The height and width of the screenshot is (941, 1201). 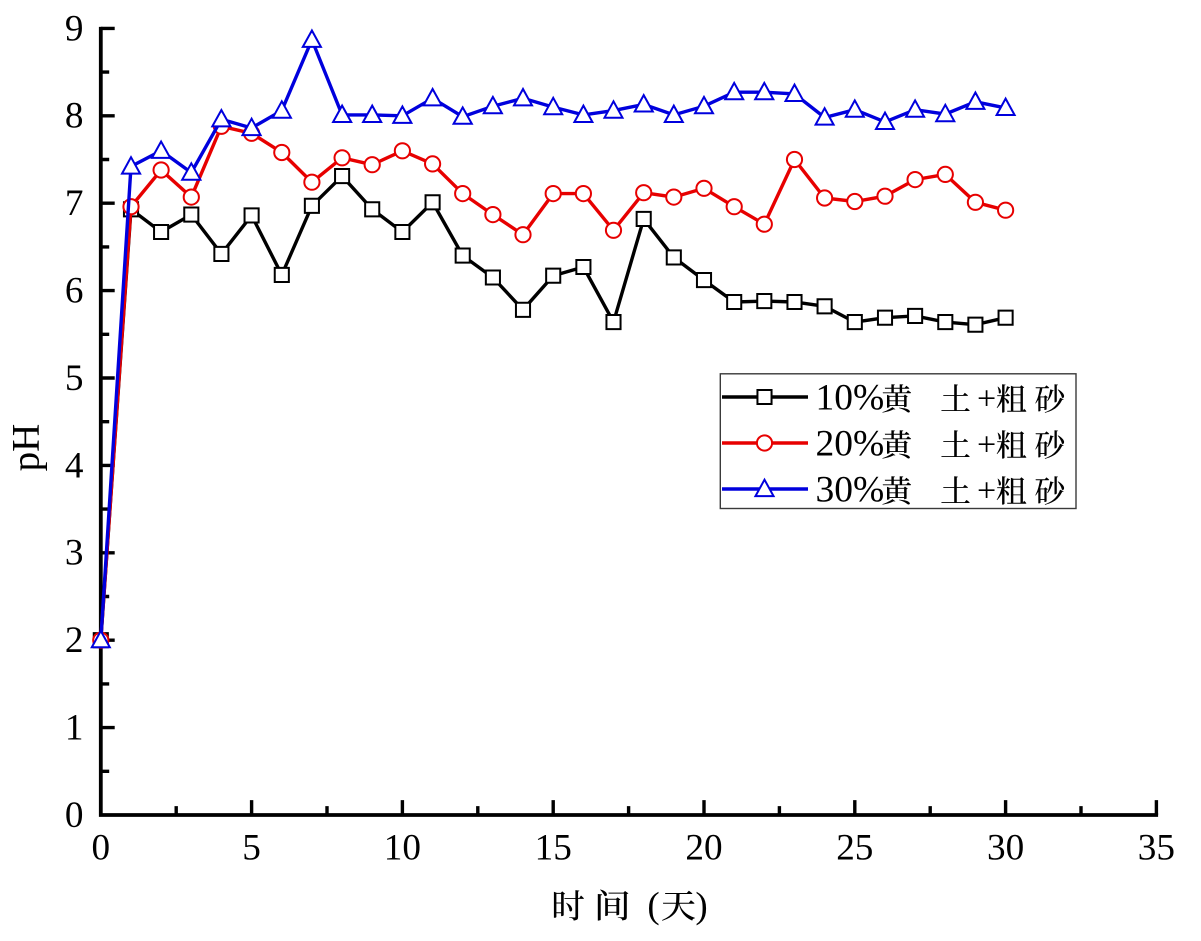 What do you see at coordinates (1005, 848) in the screenshot?
I see `svg-text: 30` at bounding box center [1005, 848].